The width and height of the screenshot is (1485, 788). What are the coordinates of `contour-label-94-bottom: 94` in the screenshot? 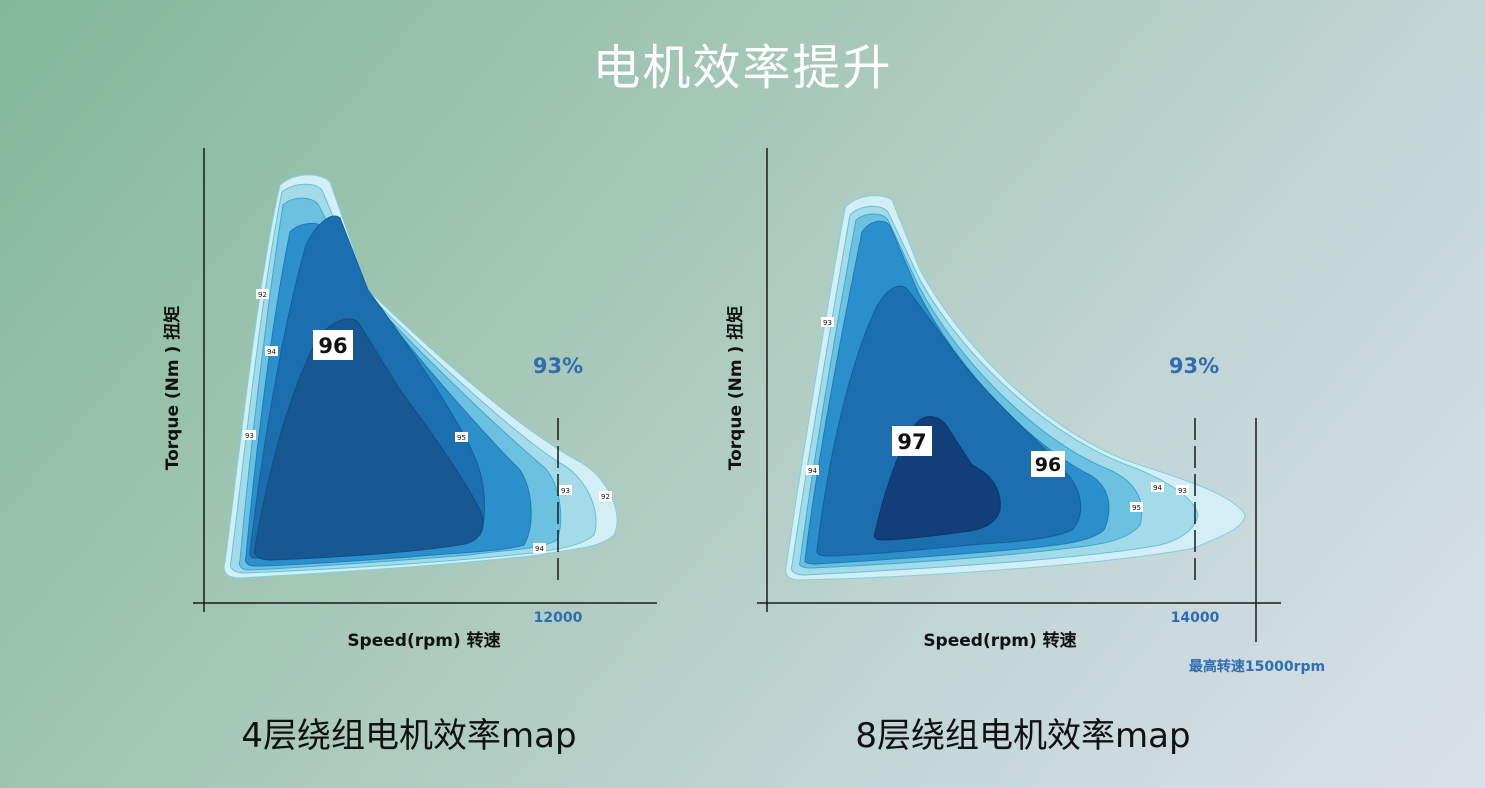 It's located at (539, 548).